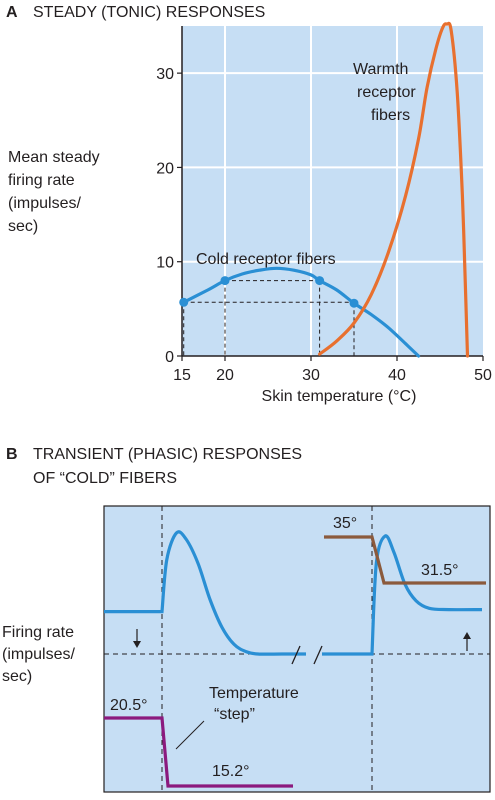 This screenshot has height=800, width=495. Describe the element at coordinates (12, 12) in the screenshot. I see `panel-a-letter: A` at that location.